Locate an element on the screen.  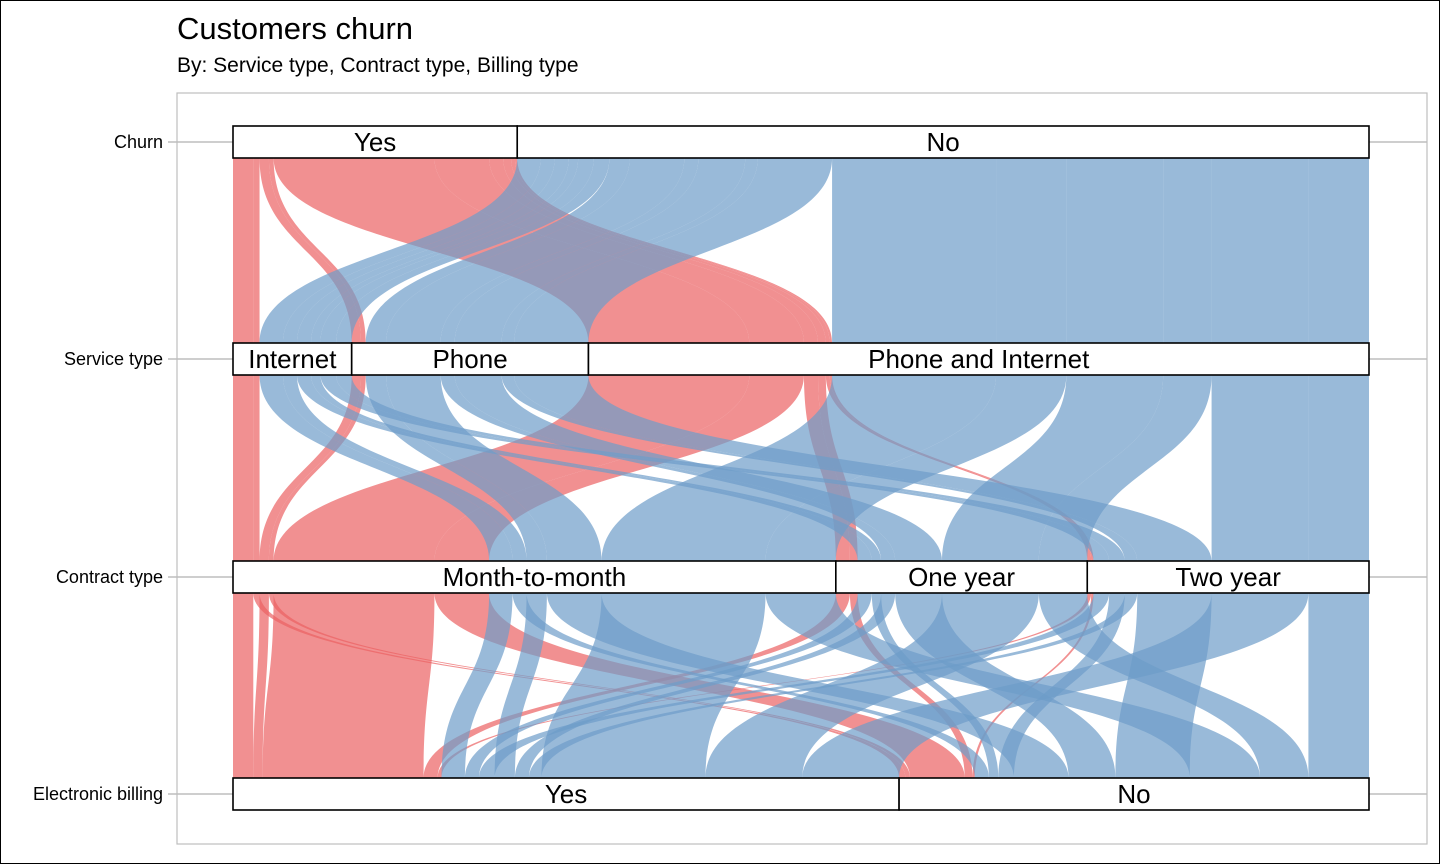
axis-label: Churn is located at coordinates (138, 142).